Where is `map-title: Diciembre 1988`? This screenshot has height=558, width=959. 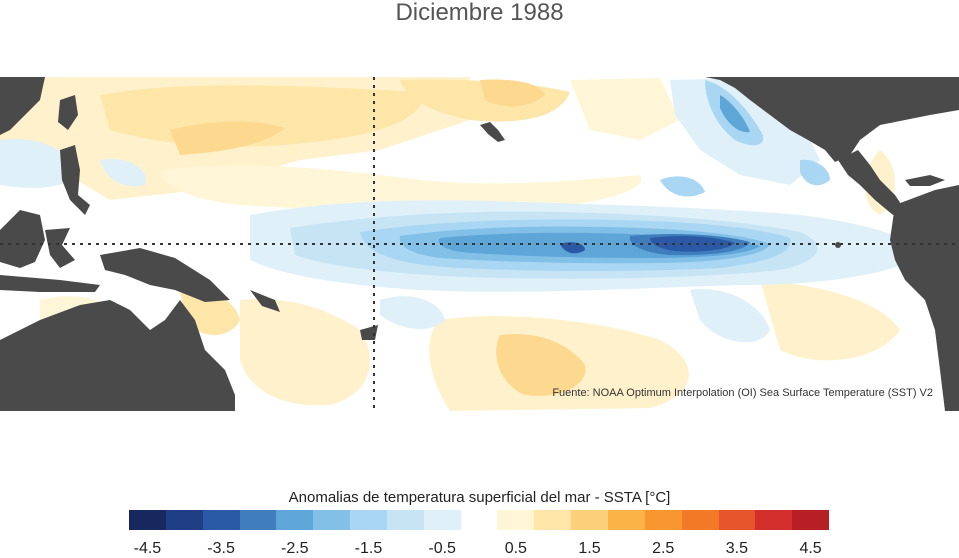 map-title: Diciembre 1988 is located at coordinates (479, 13).